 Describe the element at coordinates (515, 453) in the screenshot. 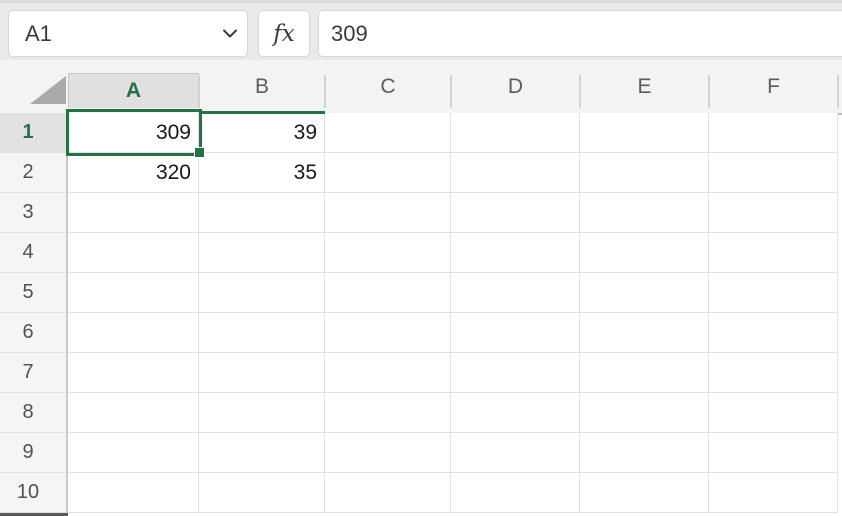

I see `cell-D9` at that location.